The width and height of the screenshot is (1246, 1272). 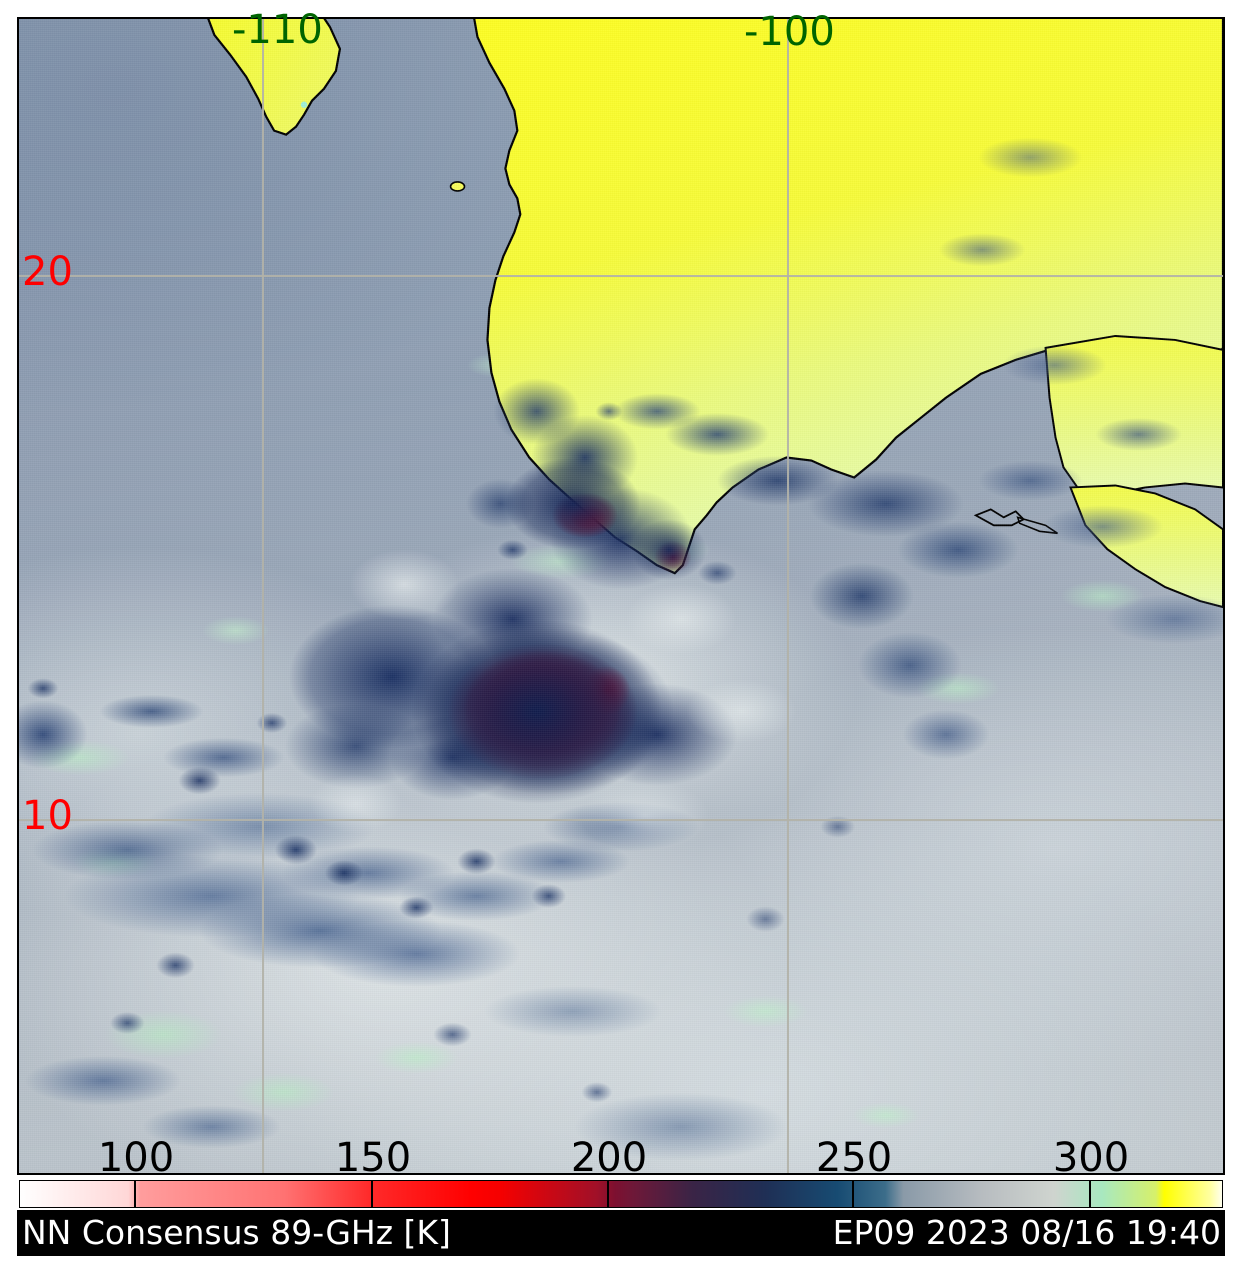 I want to click on colorbar, so click(x=621, y=1194).